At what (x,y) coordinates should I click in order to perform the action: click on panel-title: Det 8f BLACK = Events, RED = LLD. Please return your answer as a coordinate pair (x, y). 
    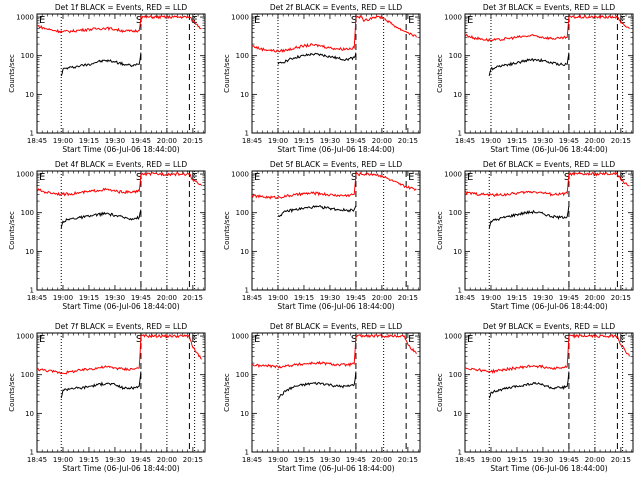
    Looking at the image, I should click on (336, 326).